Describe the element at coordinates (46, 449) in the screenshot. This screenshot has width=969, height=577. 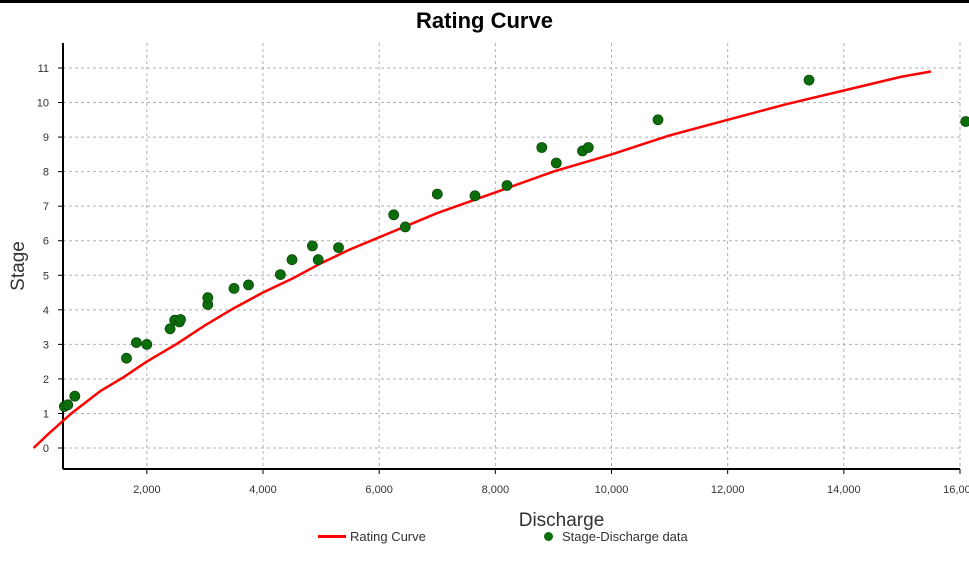
I see `y-tick-label: 0` at that location.